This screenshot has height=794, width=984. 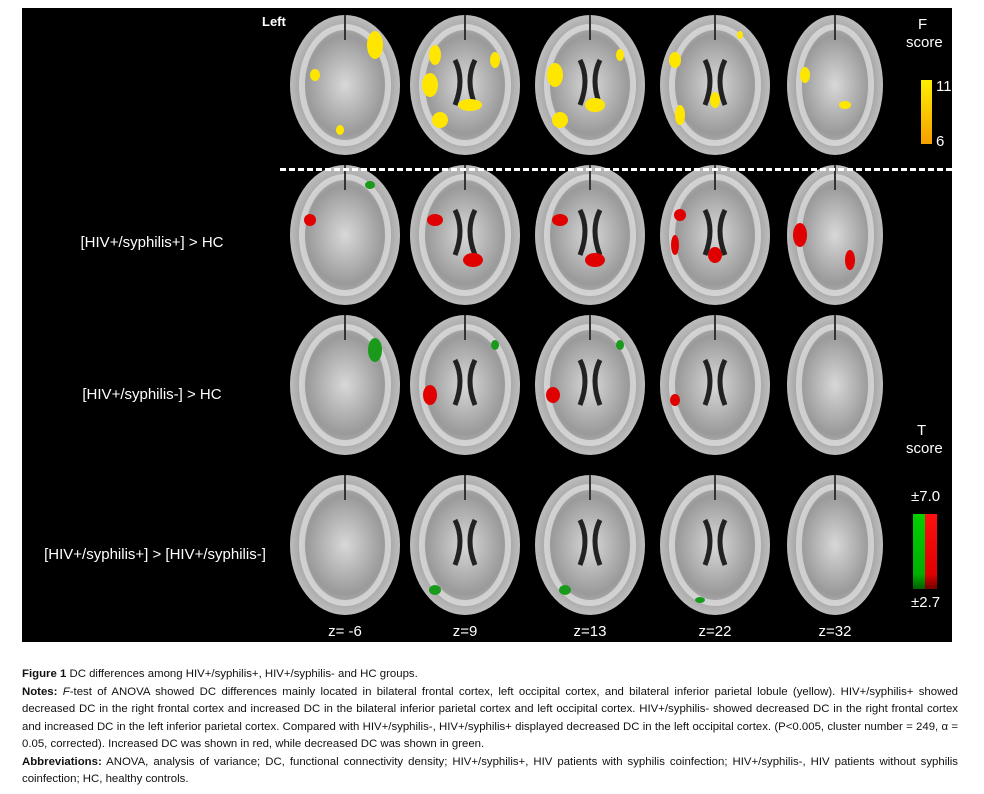 I want to click on f-legend-title: F, so click(x=923, y=24).